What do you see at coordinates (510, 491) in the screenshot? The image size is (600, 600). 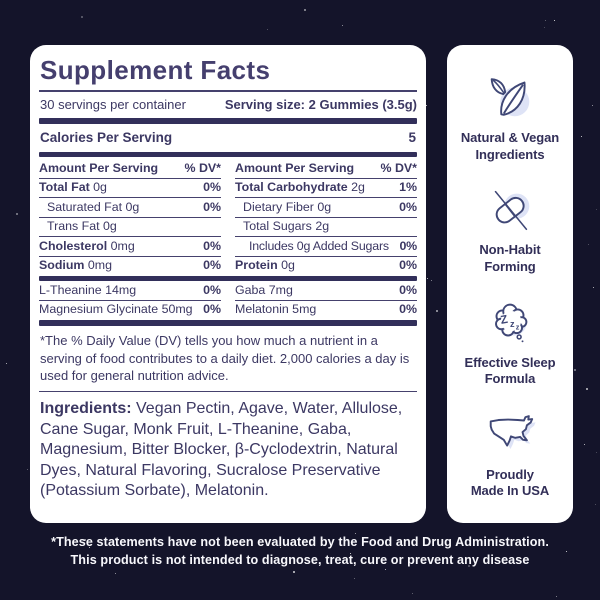 I see `benefit-label-line: Made In USA` at bounding box center [510, 491].